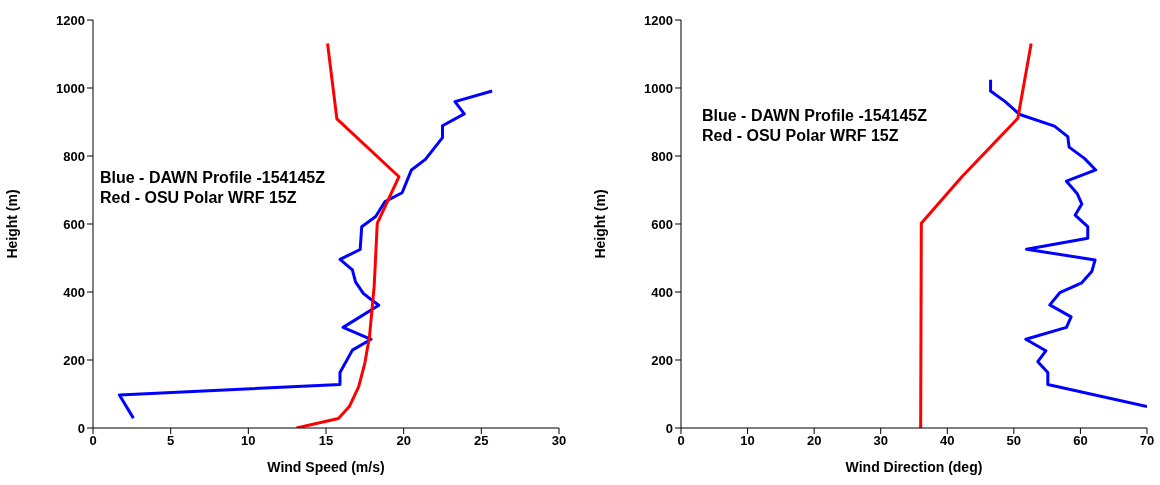 This screenshot has height=485, width=1160. Describe the element at coordinates (1147, 441) in the screenshot. I see `x-tick-label: 70` at that location.